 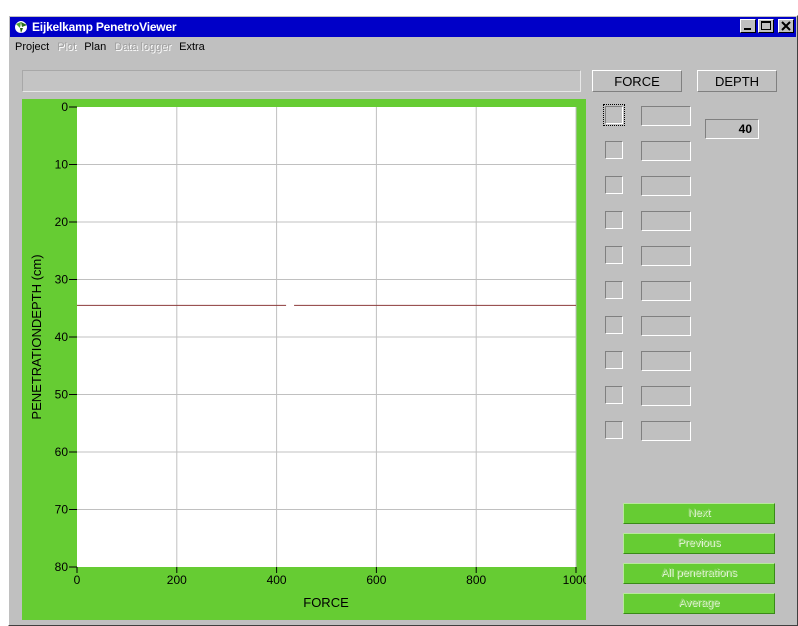 I want to click on y-tick-label: 70, so click(x=62, y=510).